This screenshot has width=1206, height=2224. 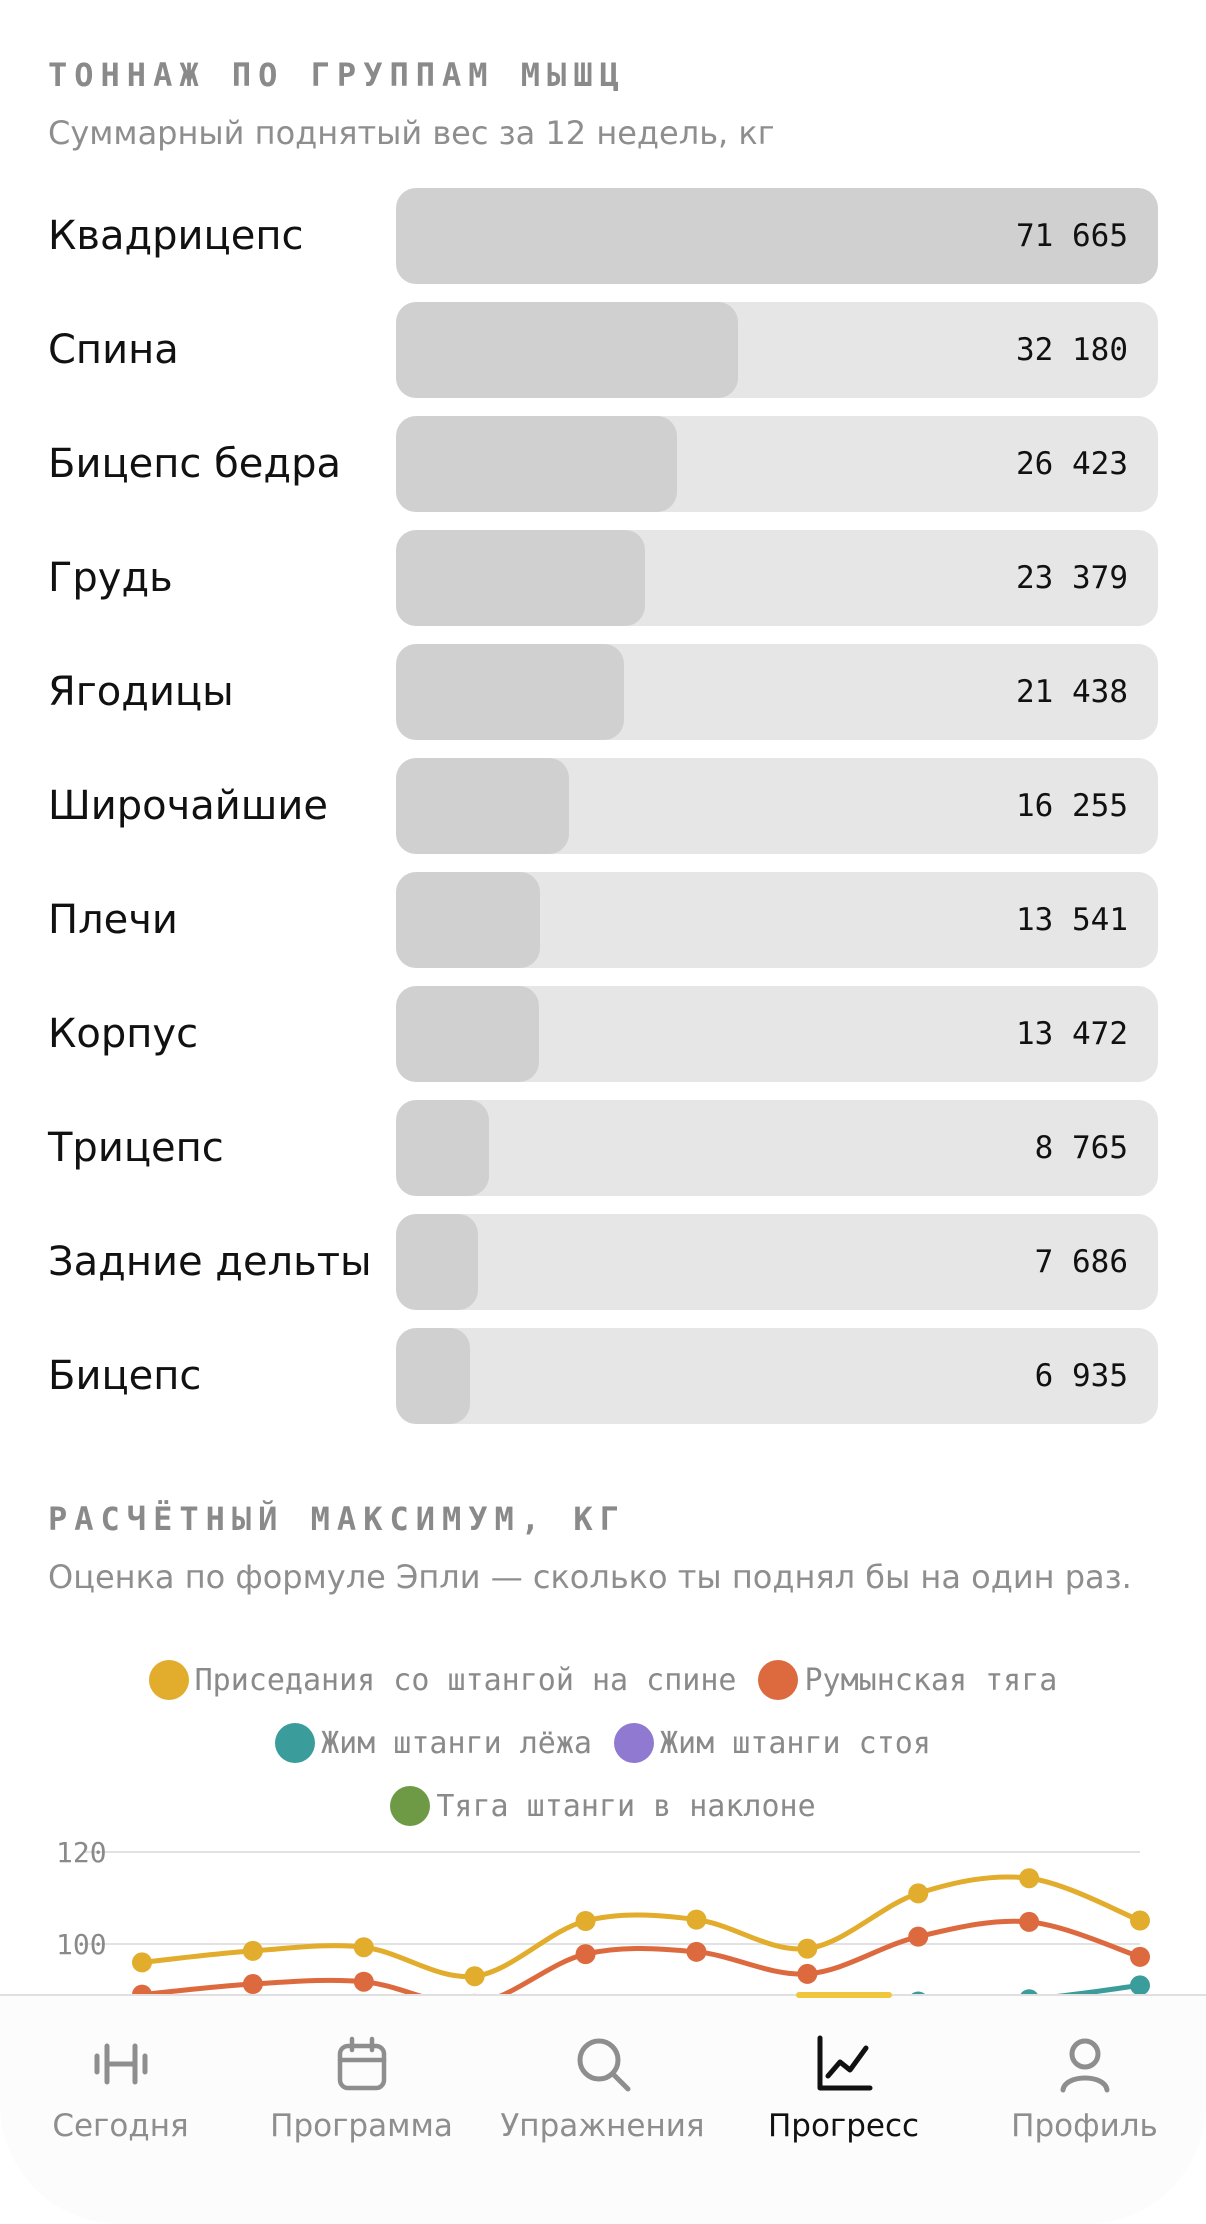 What do you see at coordinates (777, 578) in the screenshot?
I see `tonnage-bar-track: 23 379` at bounding box center [777, 578].